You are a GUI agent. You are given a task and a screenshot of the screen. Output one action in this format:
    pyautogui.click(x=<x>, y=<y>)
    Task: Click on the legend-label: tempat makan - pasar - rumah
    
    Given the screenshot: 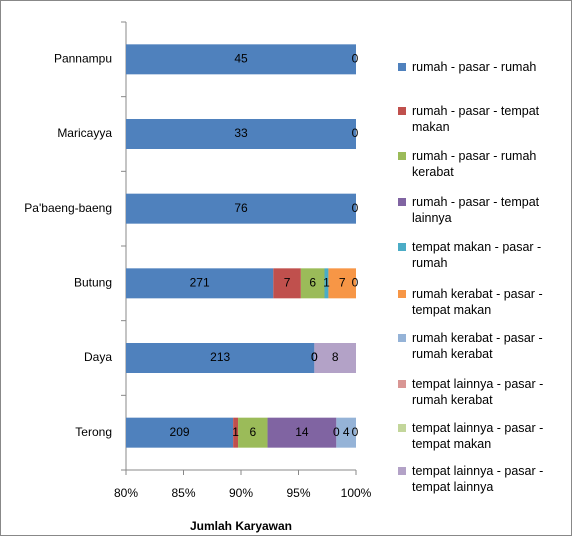 What is the action you would take?
    pyautogui.click(x=477, y=255)
    